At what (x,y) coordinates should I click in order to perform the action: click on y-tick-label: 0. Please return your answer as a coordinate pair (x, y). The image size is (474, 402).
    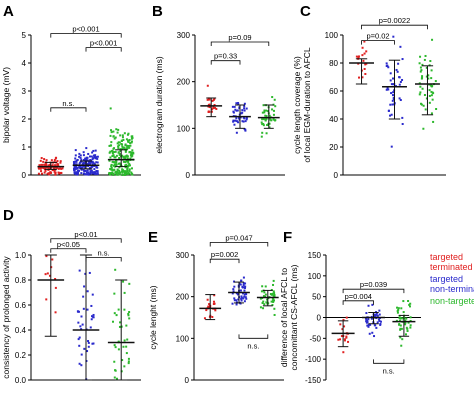
    Looking at the image, I should click on (187, 380).